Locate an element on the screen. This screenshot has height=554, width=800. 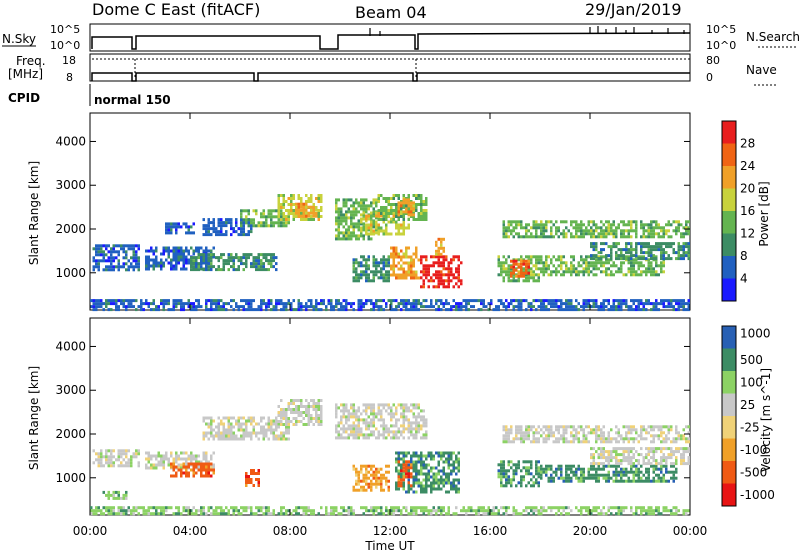
power-y-tick-0: 1000 is located at coordinates (372, 273).